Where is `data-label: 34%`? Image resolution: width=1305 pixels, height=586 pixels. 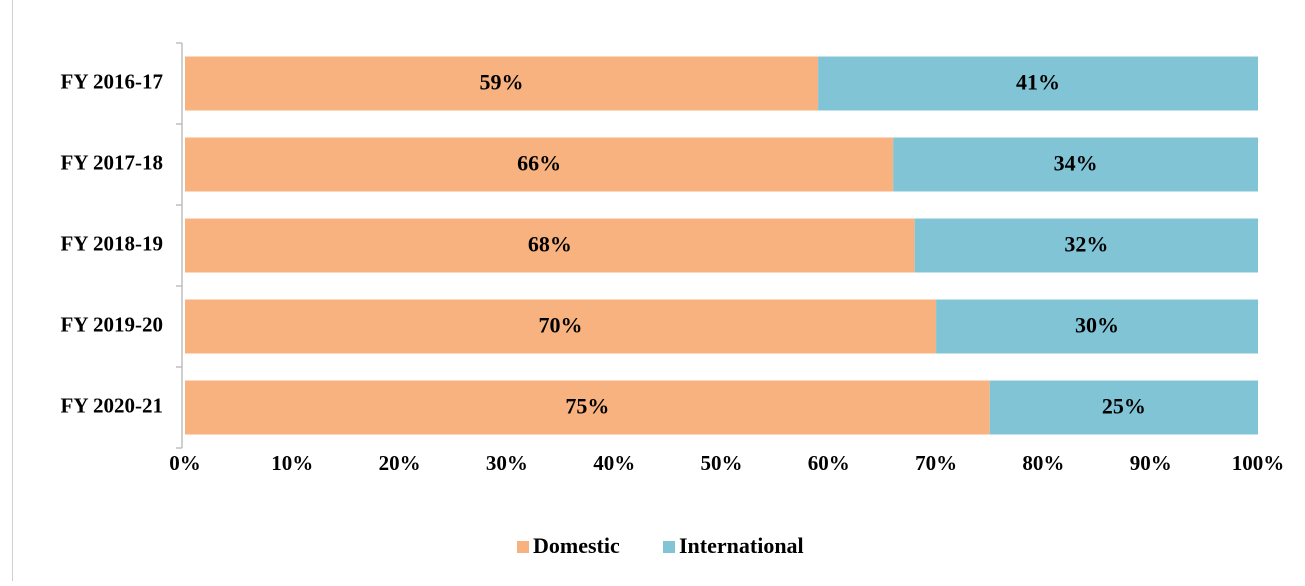 data-label: 34% is located at coordinates (1076, 163).